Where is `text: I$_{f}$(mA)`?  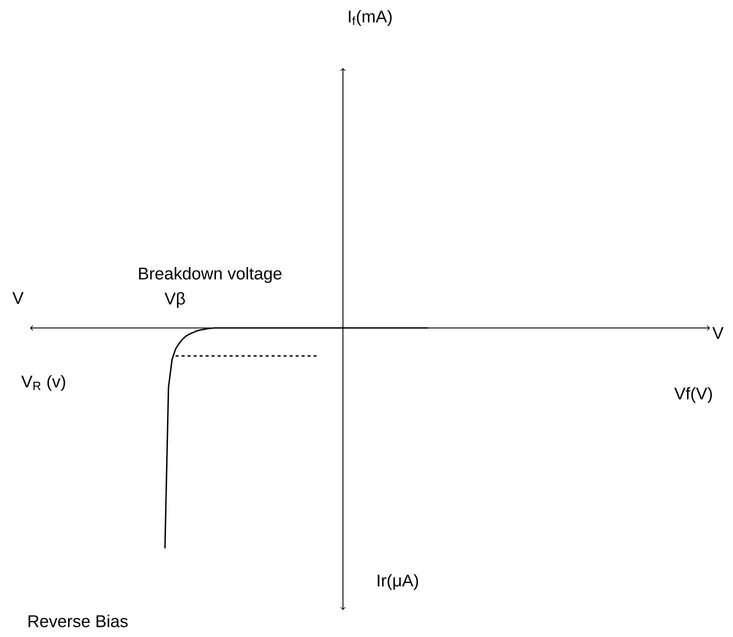
text: I$_{f}$(mA) is located at coordinates (370, 18).